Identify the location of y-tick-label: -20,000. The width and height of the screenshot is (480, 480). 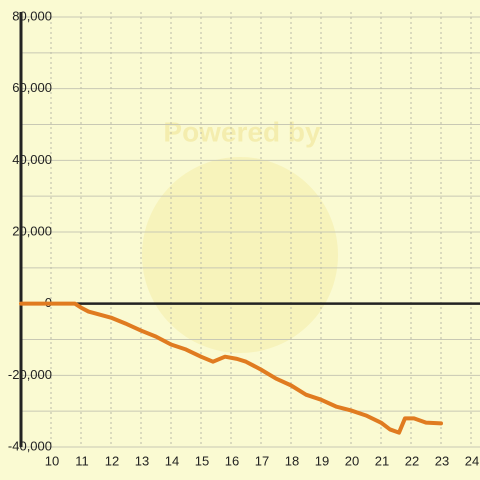
(30, 374).